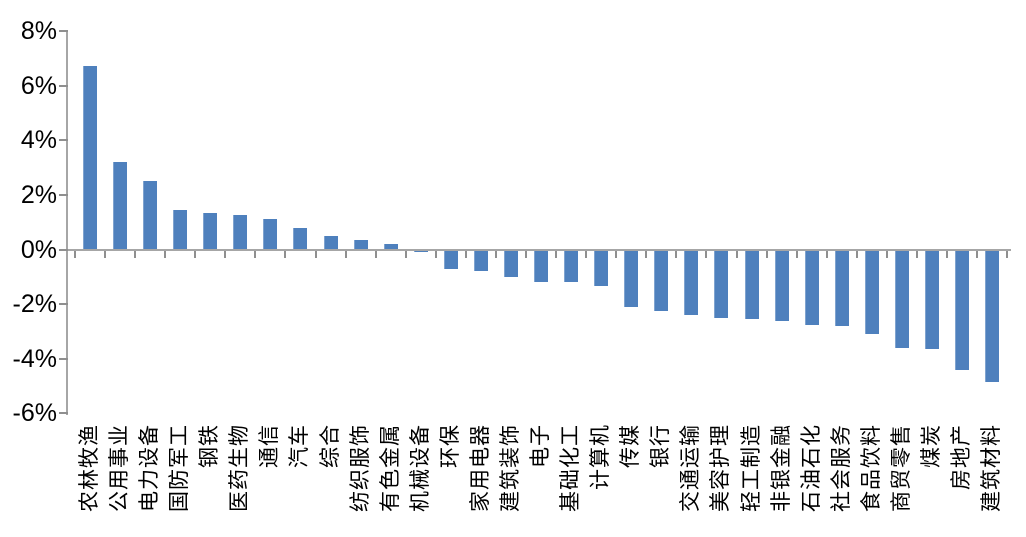  What do you see at coordinates (38, 249) in the screenshot?
I see `y-tick-label: 0%` at bounding box center [38, 249].